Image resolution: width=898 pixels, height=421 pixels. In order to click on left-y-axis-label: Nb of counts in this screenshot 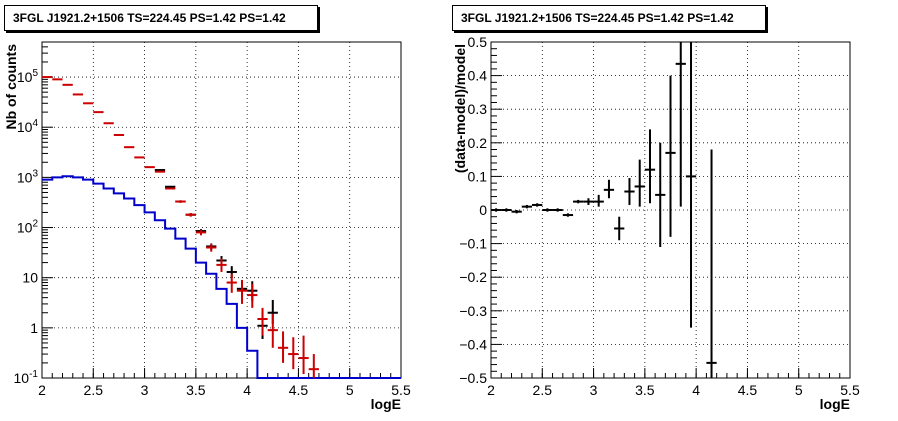, I will do `click(11, 87)`.